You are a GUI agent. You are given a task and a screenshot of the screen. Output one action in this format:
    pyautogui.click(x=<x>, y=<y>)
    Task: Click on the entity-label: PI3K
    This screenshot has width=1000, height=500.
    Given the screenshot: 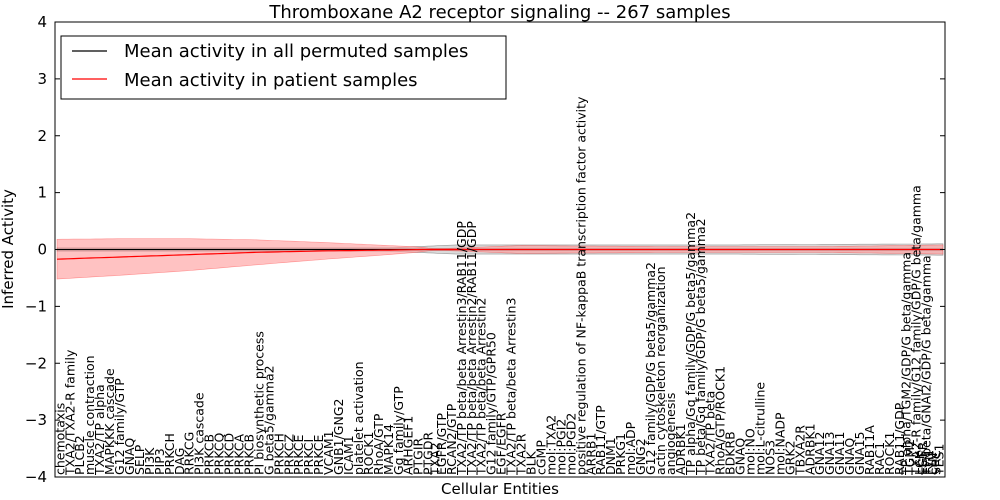 What is the action you would take?
    pyautogui.click(x=149, y=461)
    